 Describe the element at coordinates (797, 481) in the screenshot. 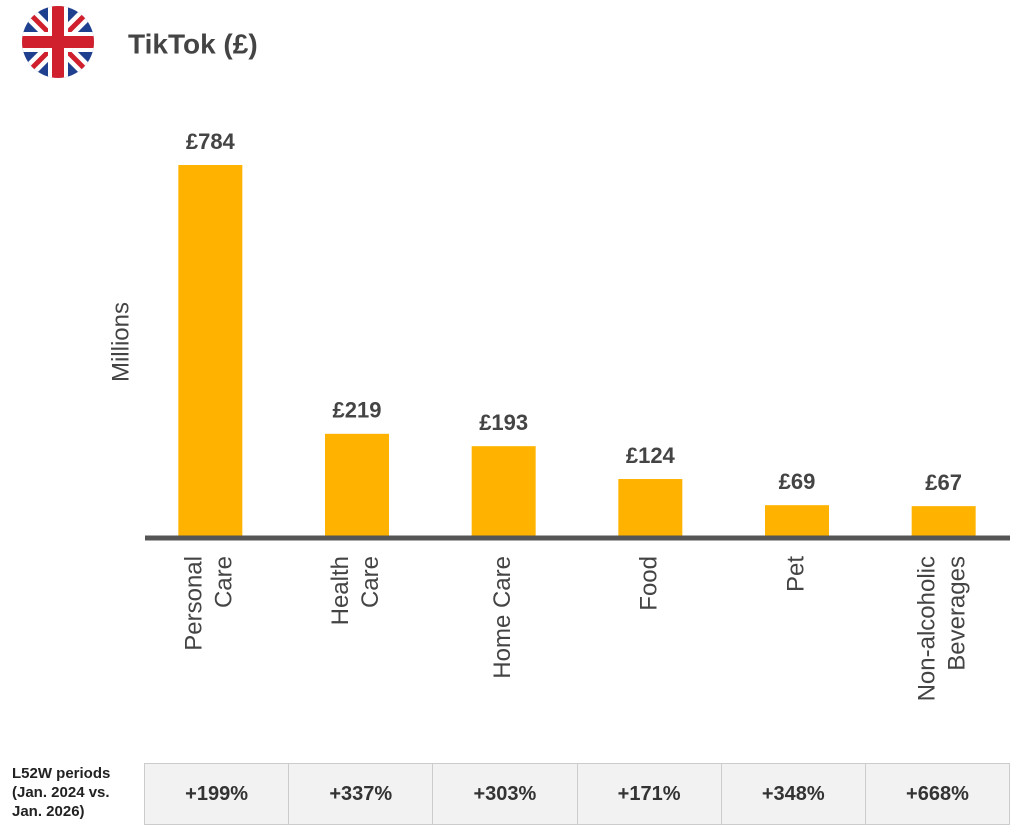

I see `value-label: £69` at that location.